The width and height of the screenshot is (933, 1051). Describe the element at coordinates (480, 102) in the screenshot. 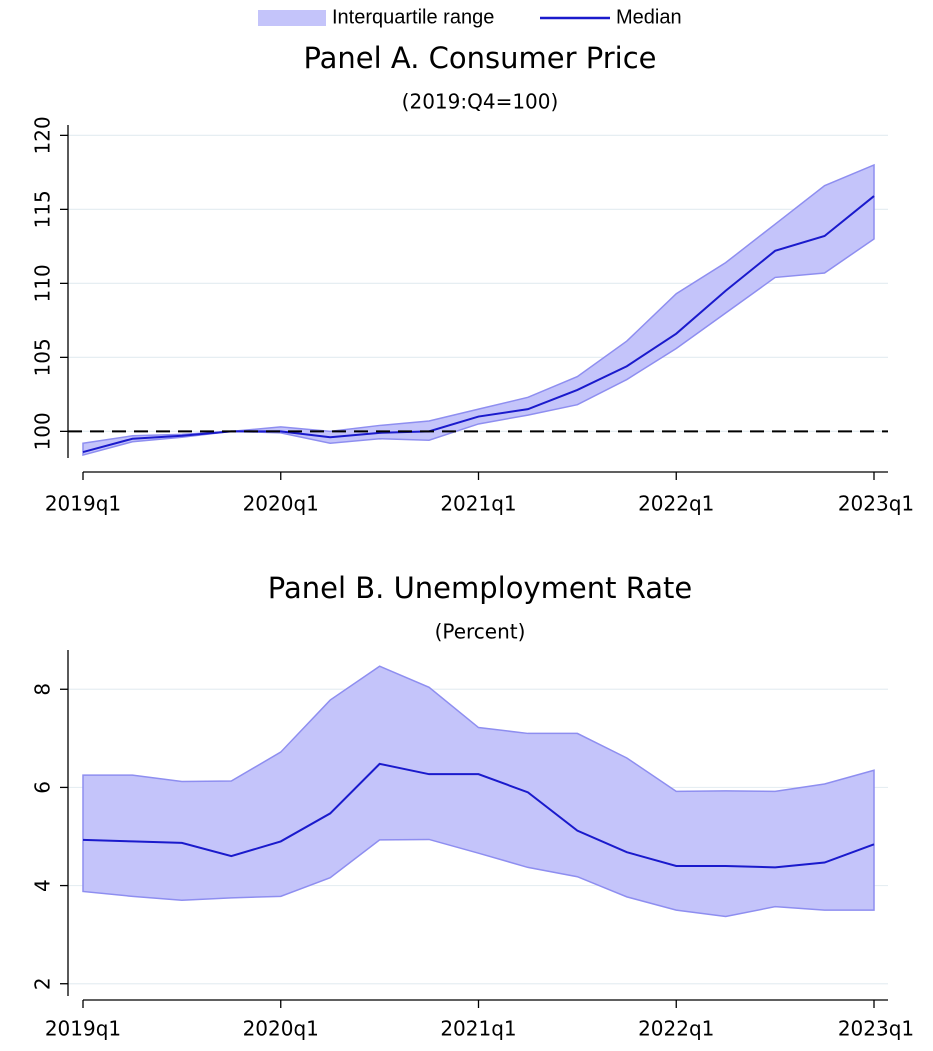

I see `chart-subtitle: (2019:Q4=100)` at that location.